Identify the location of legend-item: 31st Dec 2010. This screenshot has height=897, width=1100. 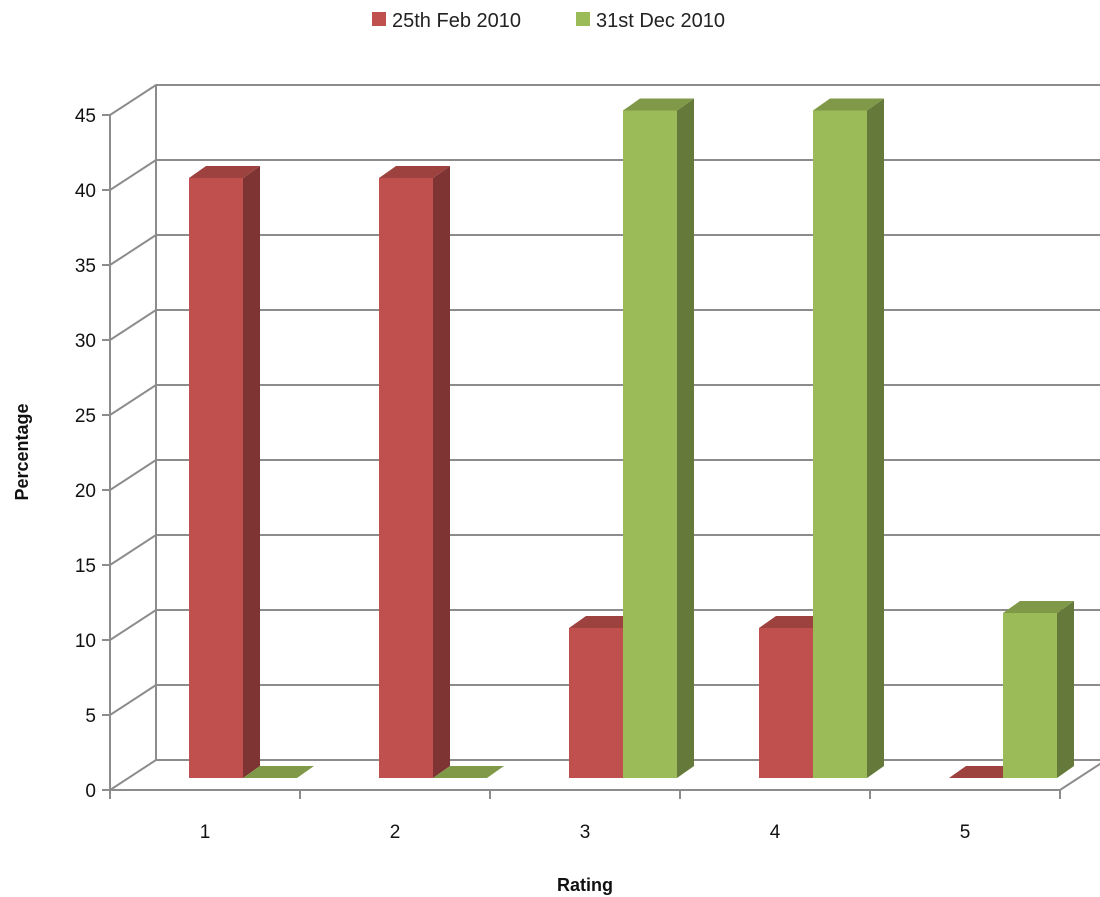
(650, 21).